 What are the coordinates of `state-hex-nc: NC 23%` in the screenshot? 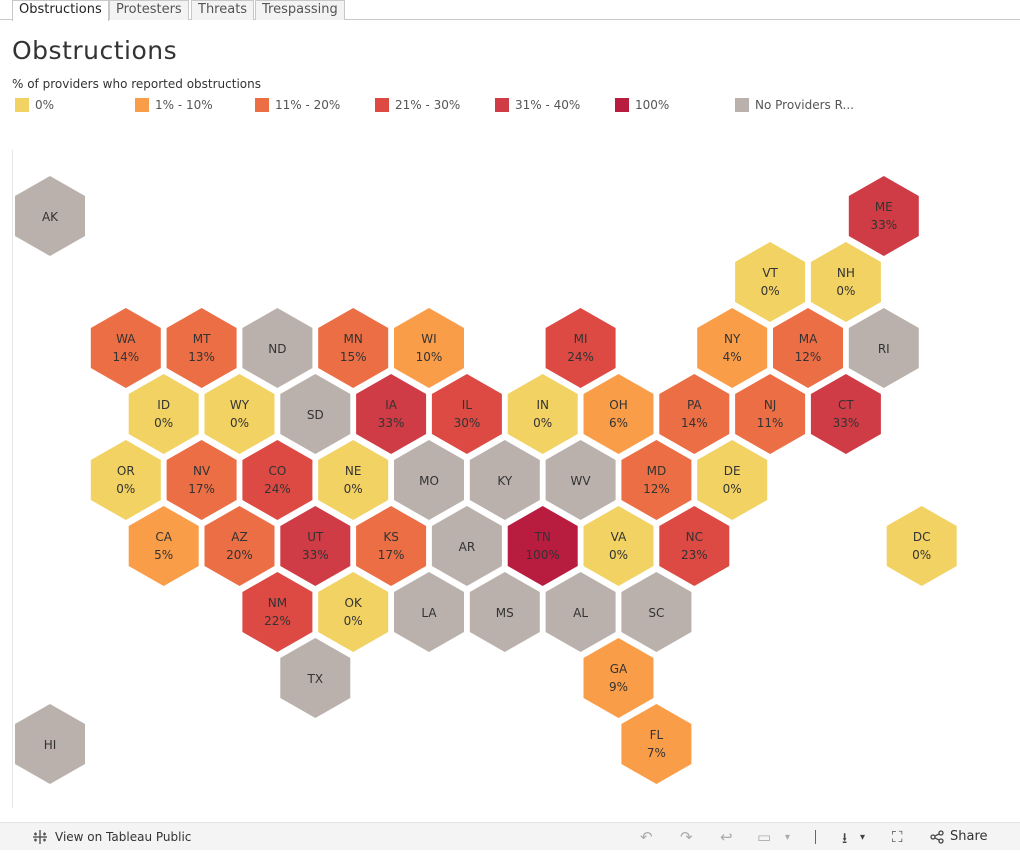 It's located at (694, 546).